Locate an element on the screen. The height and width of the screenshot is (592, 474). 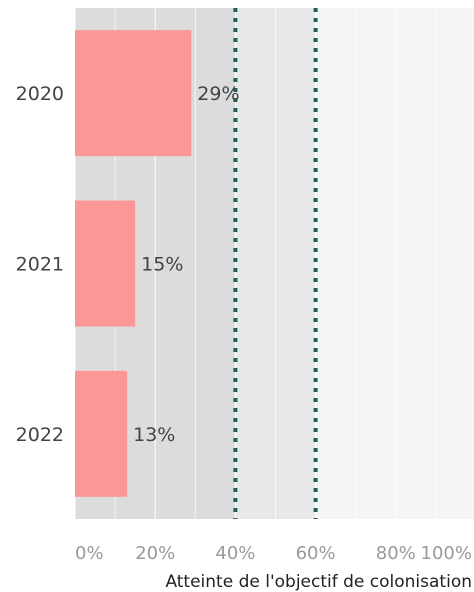
category-label-2022: 2022 is located at coordinates (40, 435).